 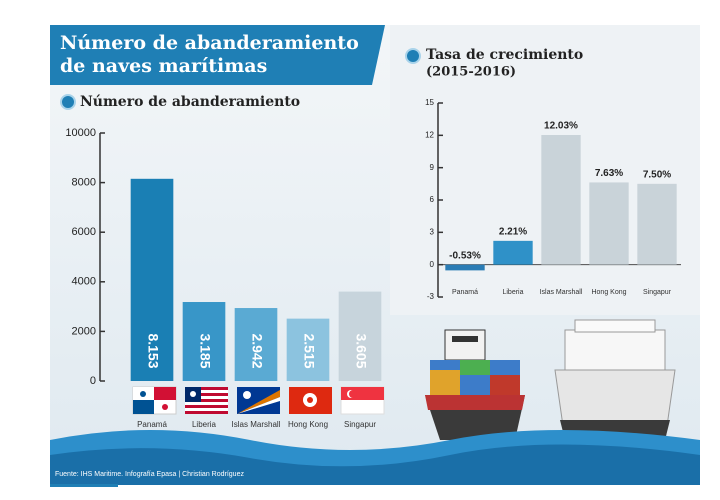 I want to click on value-label: 8.153, so click(x=153, y=350).